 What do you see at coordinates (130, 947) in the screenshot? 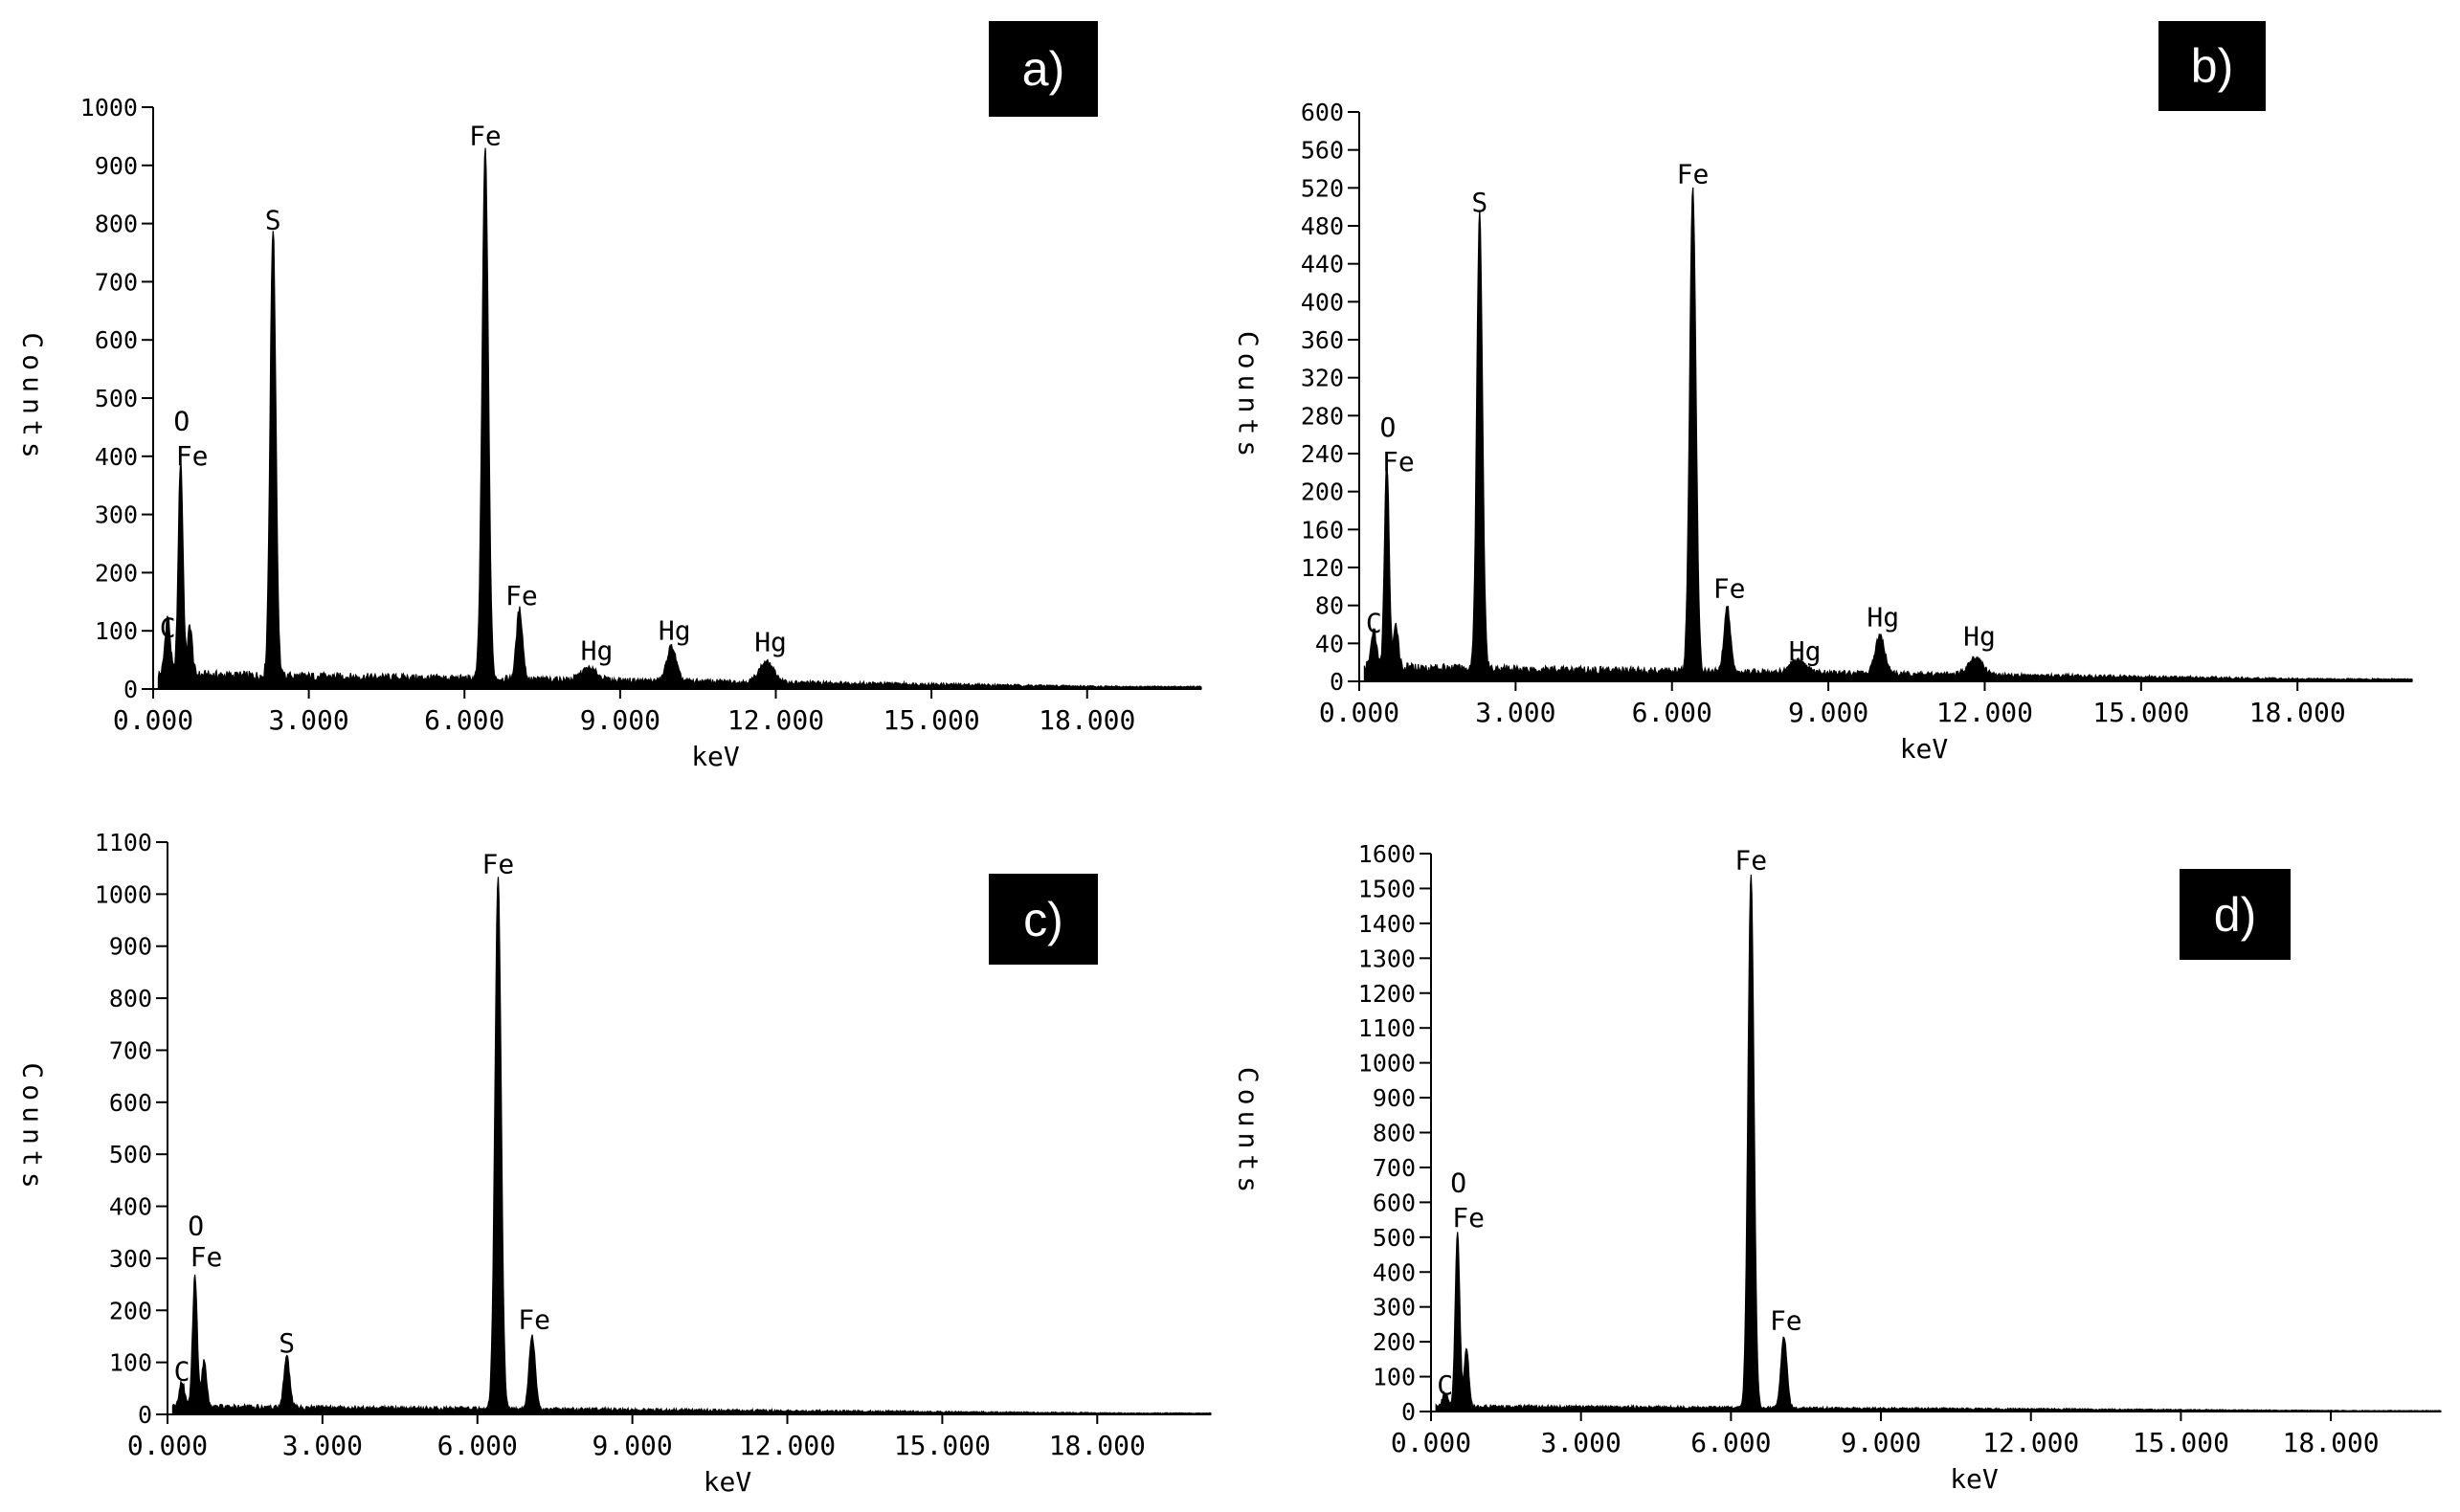
I see `y-tick-label: 900` at bounding box center [130, 947].